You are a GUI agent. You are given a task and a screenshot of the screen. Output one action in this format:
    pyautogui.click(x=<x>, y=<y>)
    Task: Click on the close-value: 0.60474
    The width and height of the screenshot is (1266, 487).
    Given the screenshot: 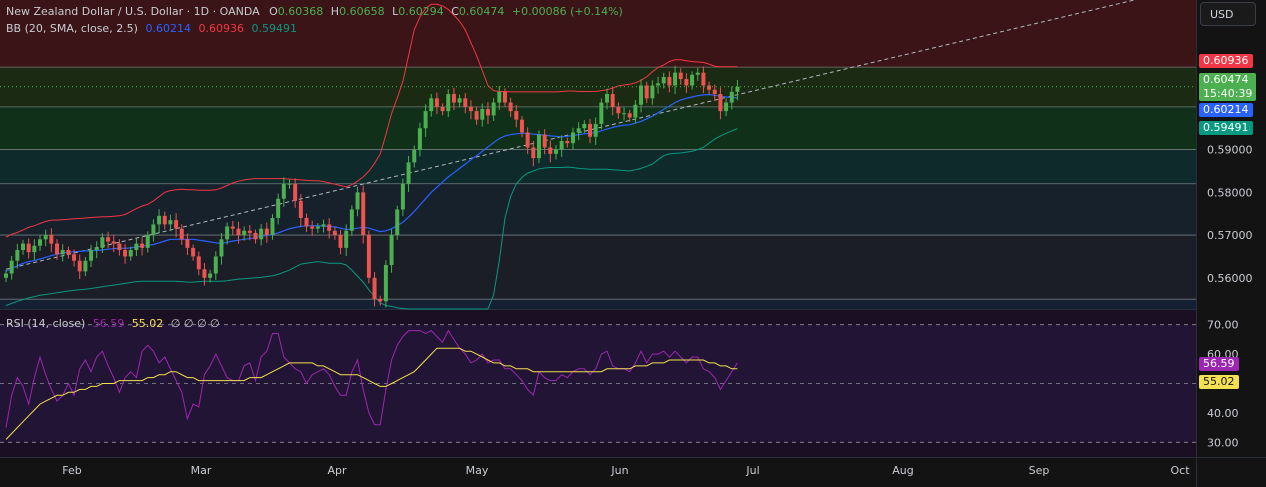 What is the action you would take?
    pyautogui.click(x=481, y=11)
    